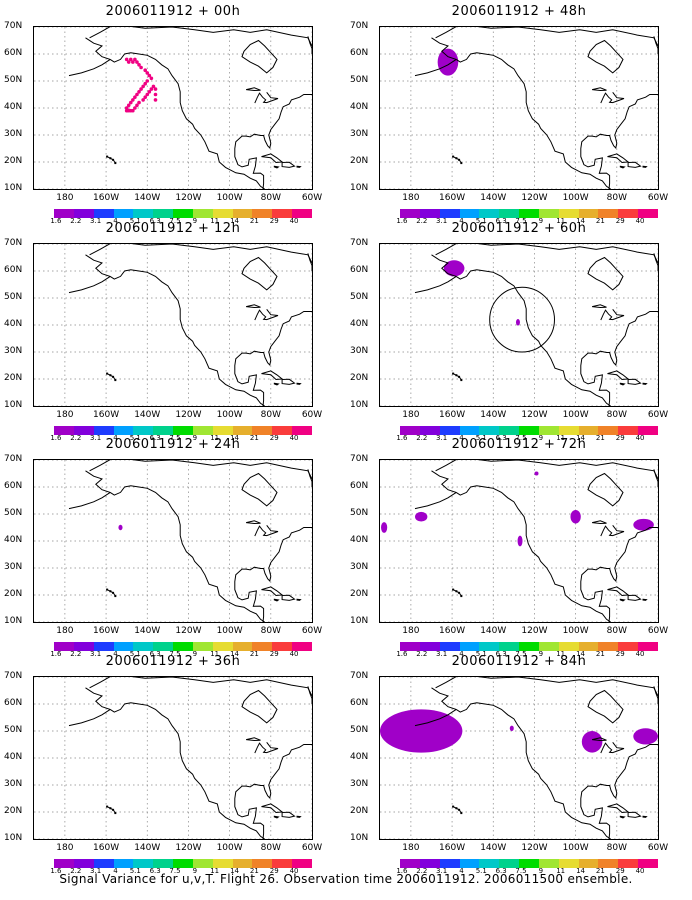  I want to click on x-tick-label: 100W, so click(229, 847).